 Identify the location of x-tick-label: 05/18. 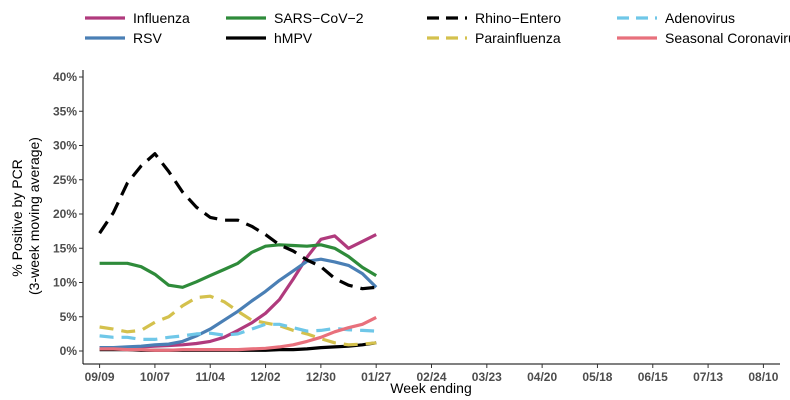
(597, 377).